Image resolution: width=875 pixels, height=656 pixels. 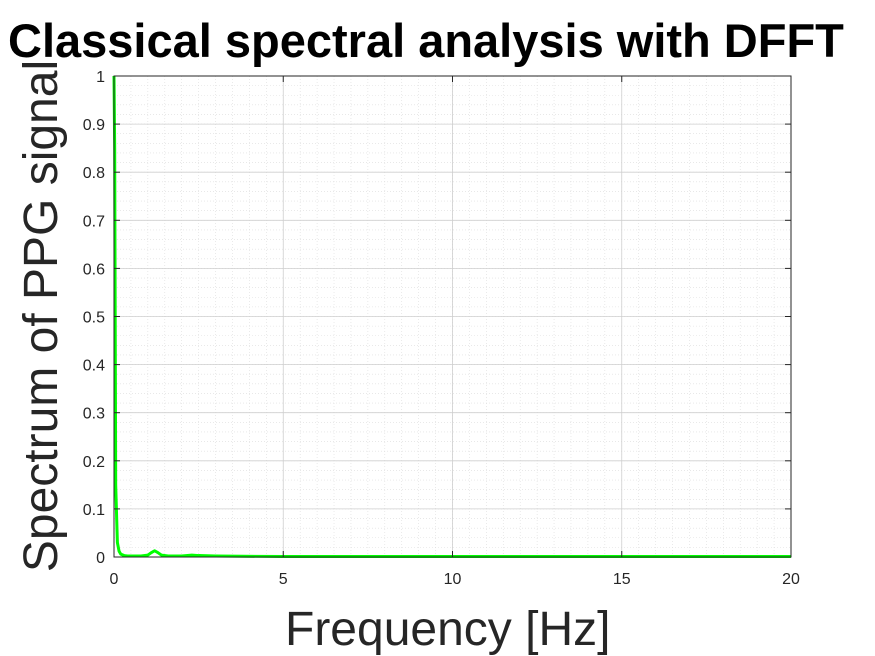 I want to click on x-tick-label: 5, so click(x=283, y=579).